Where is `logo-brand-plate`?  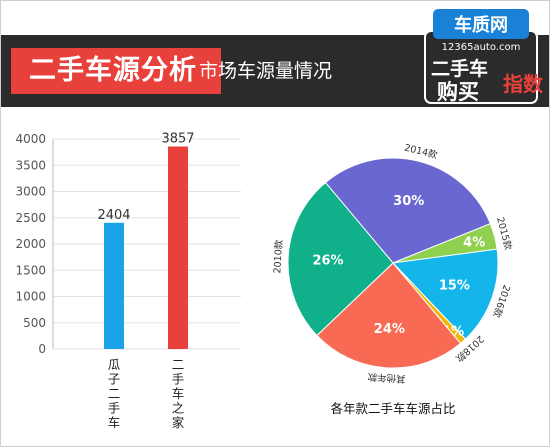 logo-brand-plate is located at coordinates (481, 24).